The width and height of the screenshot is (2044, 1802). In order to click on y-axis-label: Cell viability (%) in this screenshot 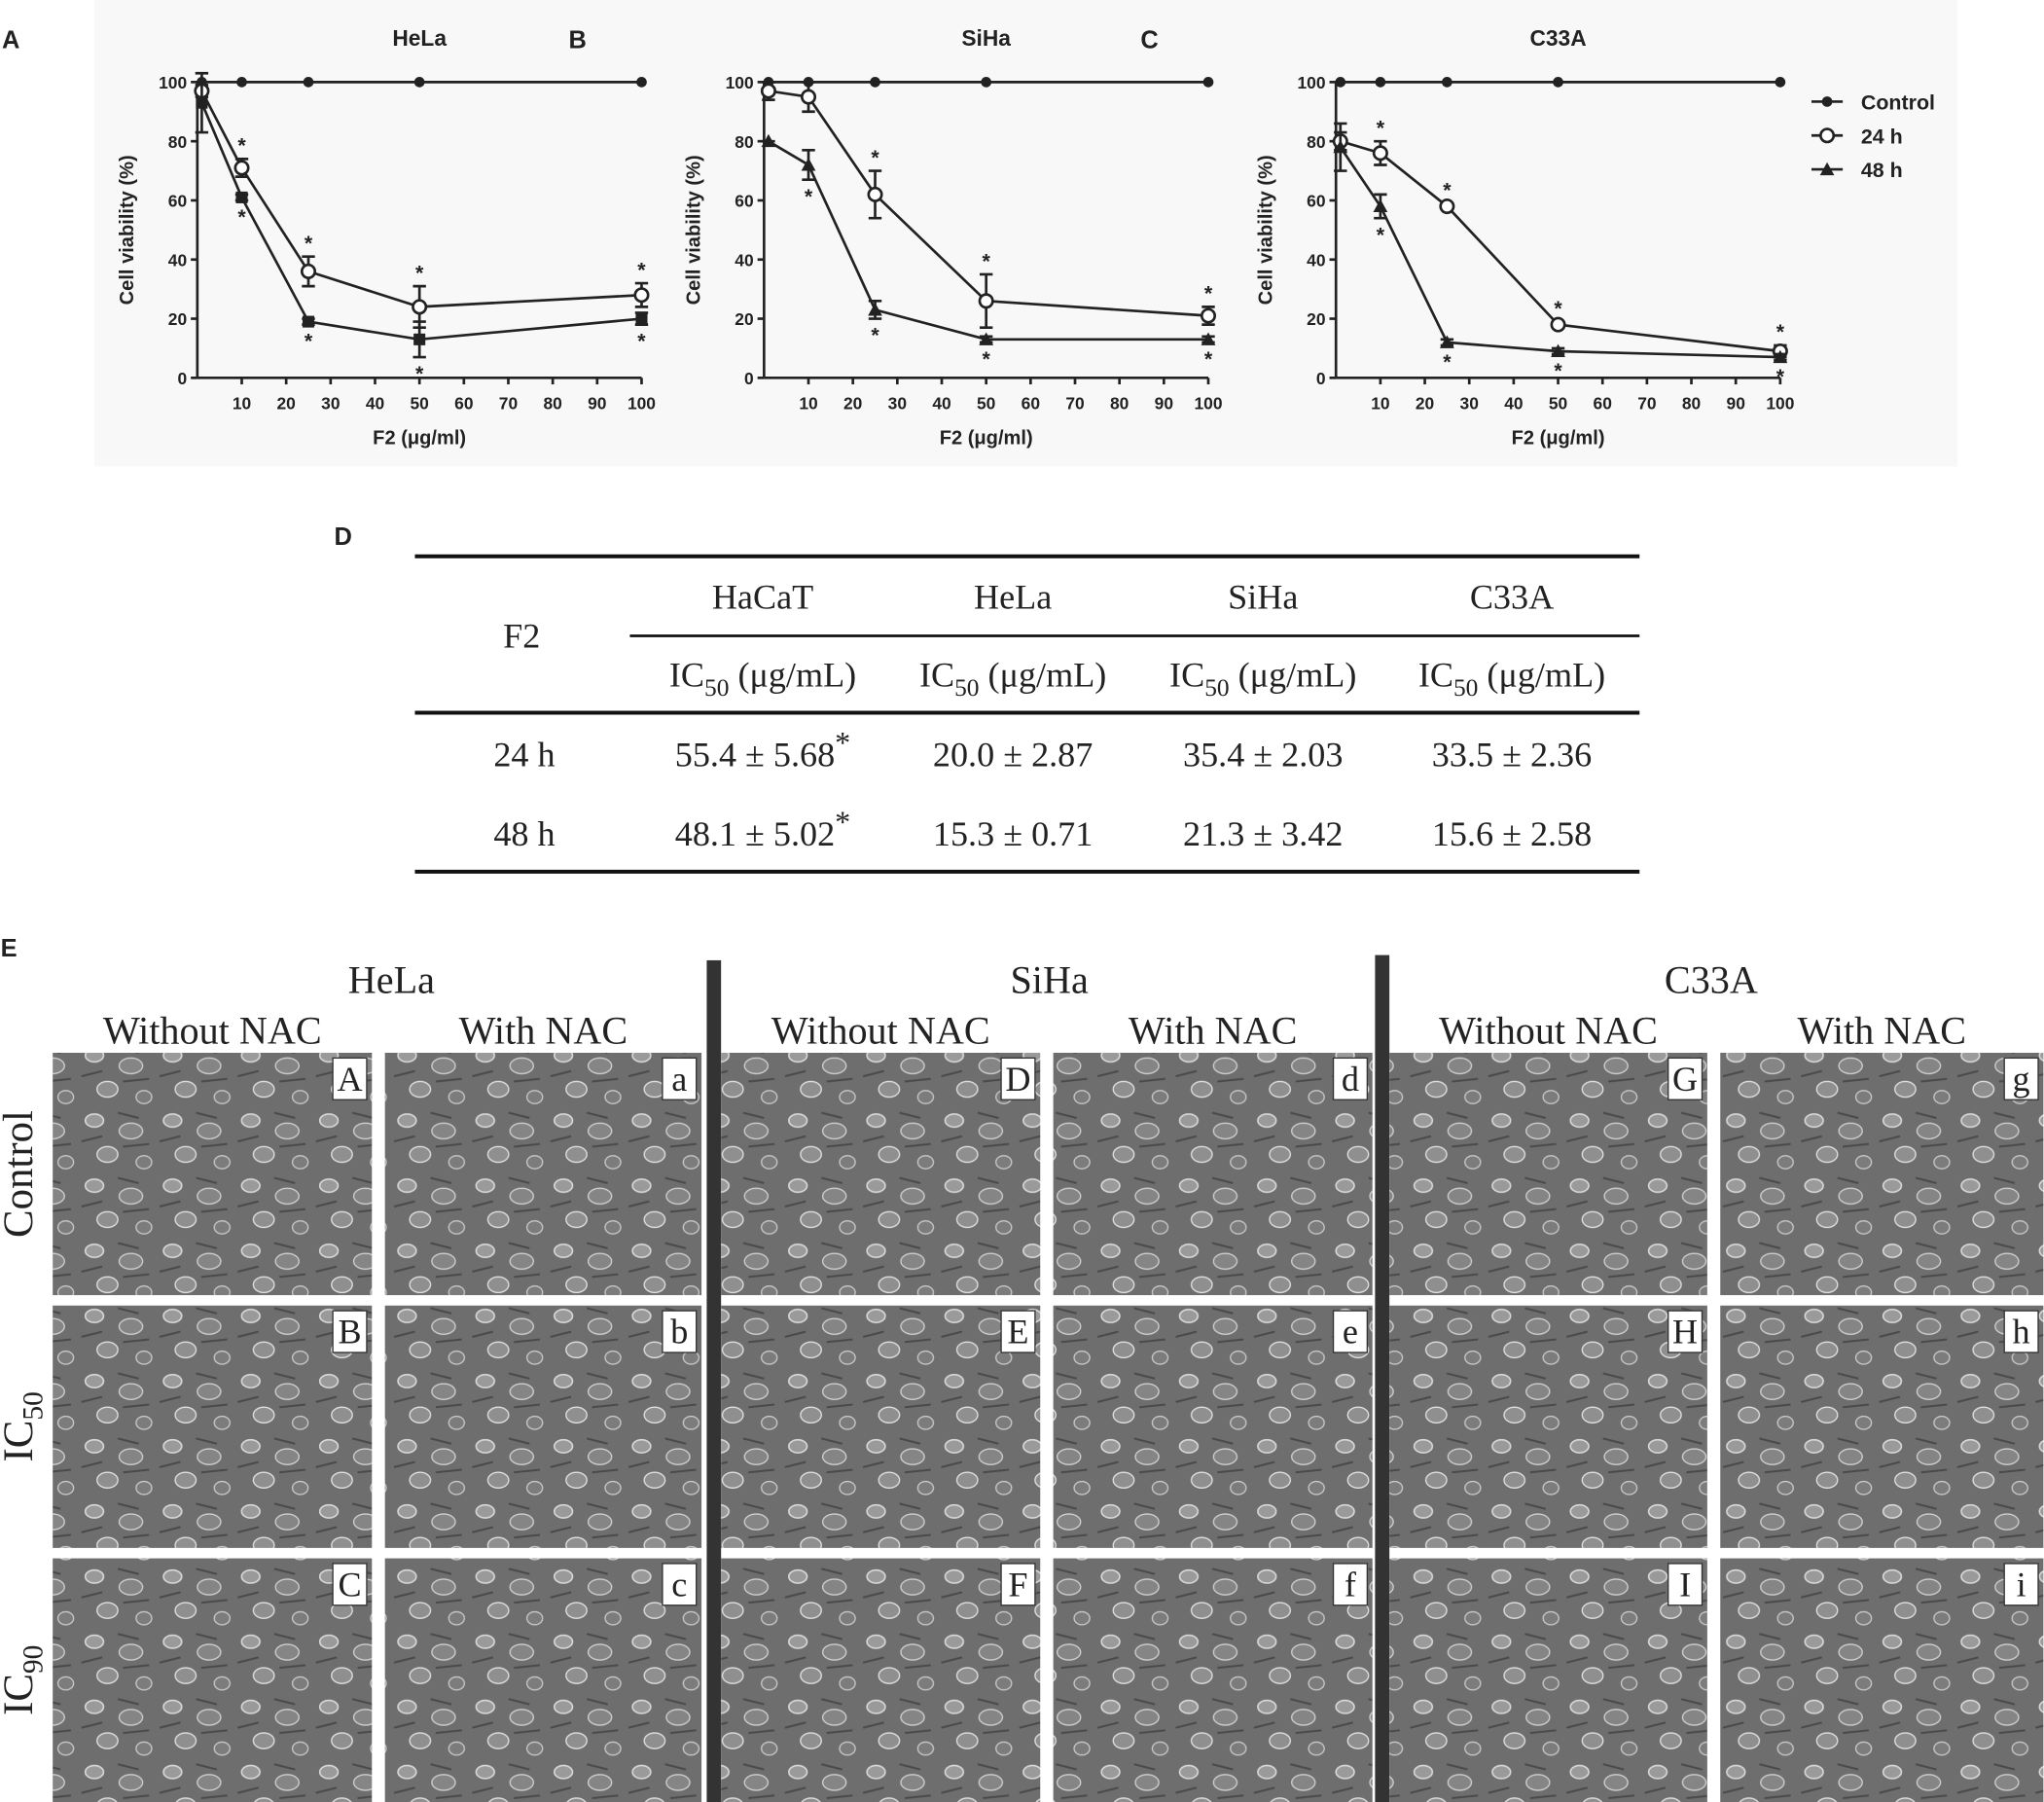, I will do `click(128, 230)`.